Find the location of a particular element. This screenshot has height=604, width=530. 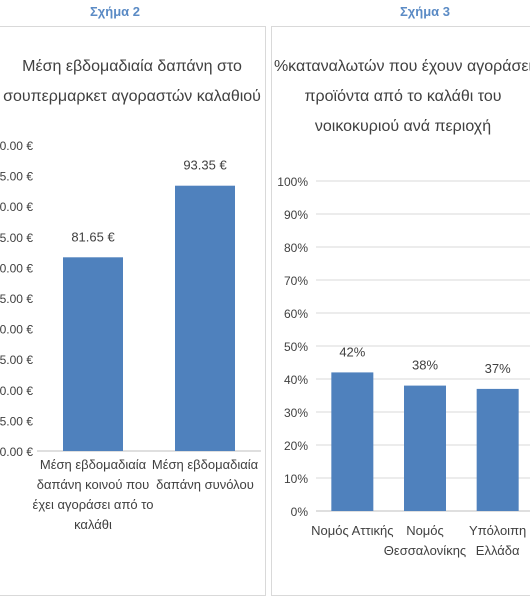

chart-title-line: %καταναλωτών που έχουν αγοράσει is located at coordinates (402, 66).